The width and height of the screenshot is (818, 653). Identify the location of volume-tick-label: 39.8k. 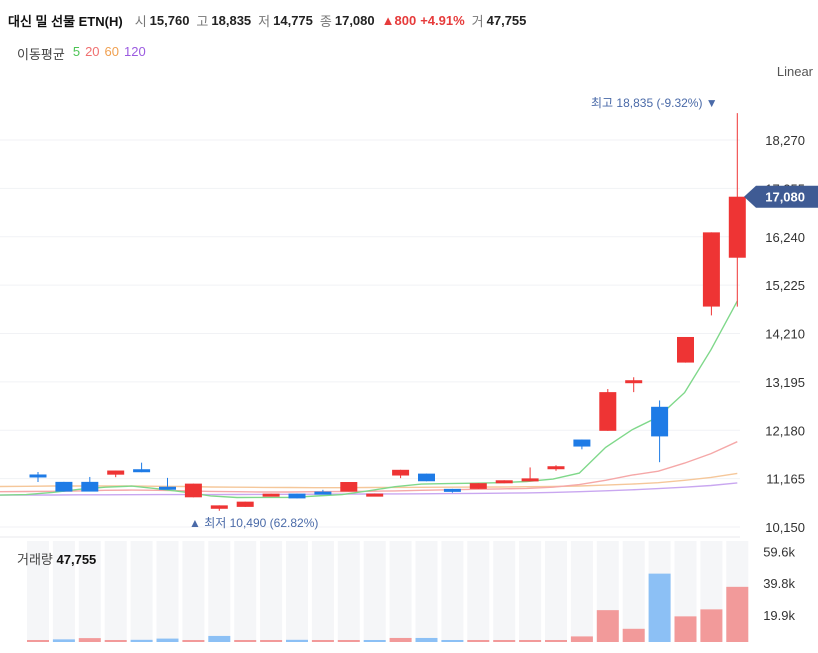
(779, 583).